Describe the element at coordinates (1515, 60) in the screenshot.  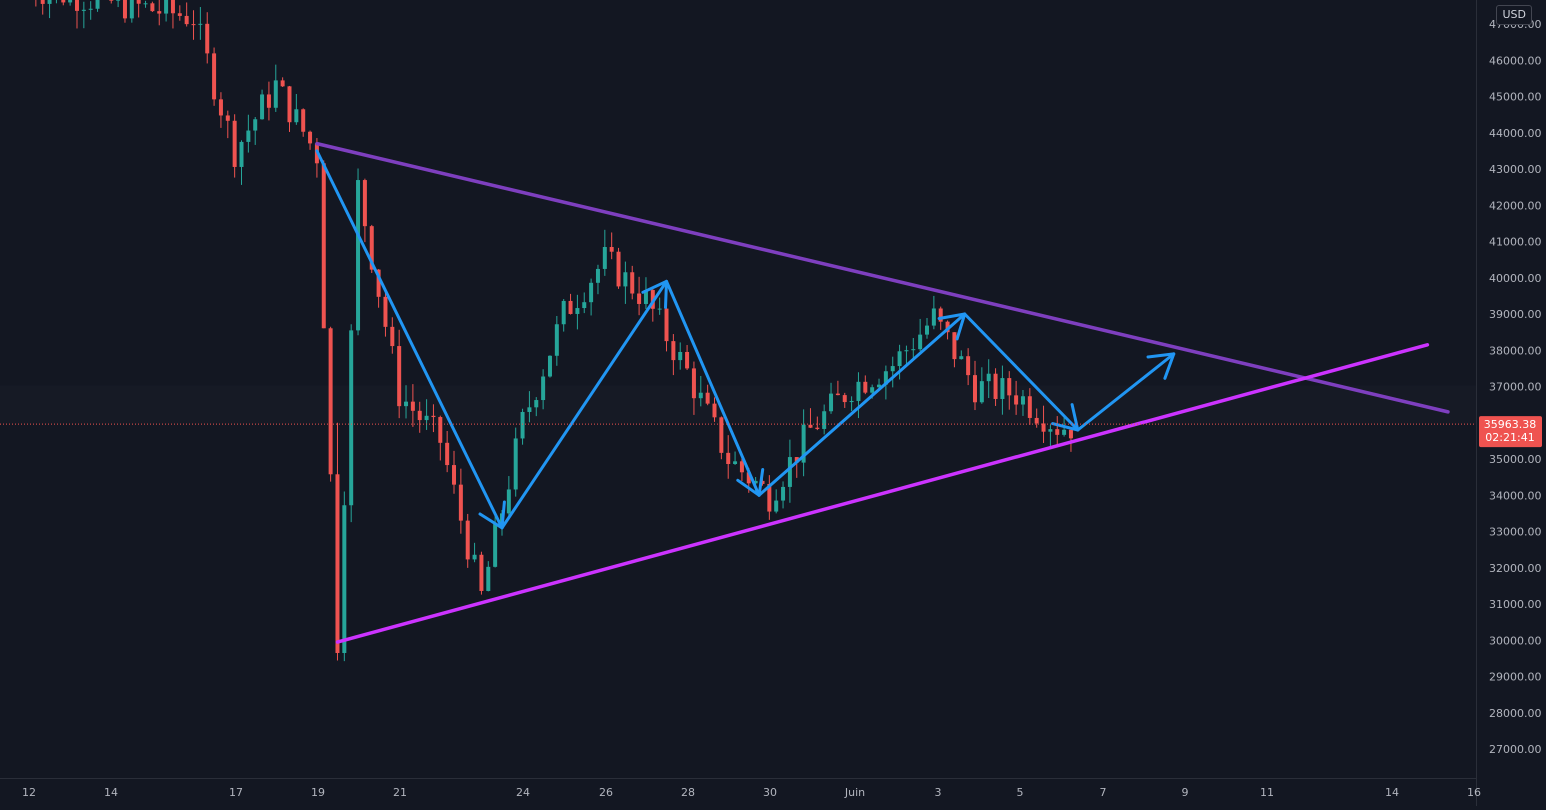
I see `y-tick-label: 46000.00` at that location.